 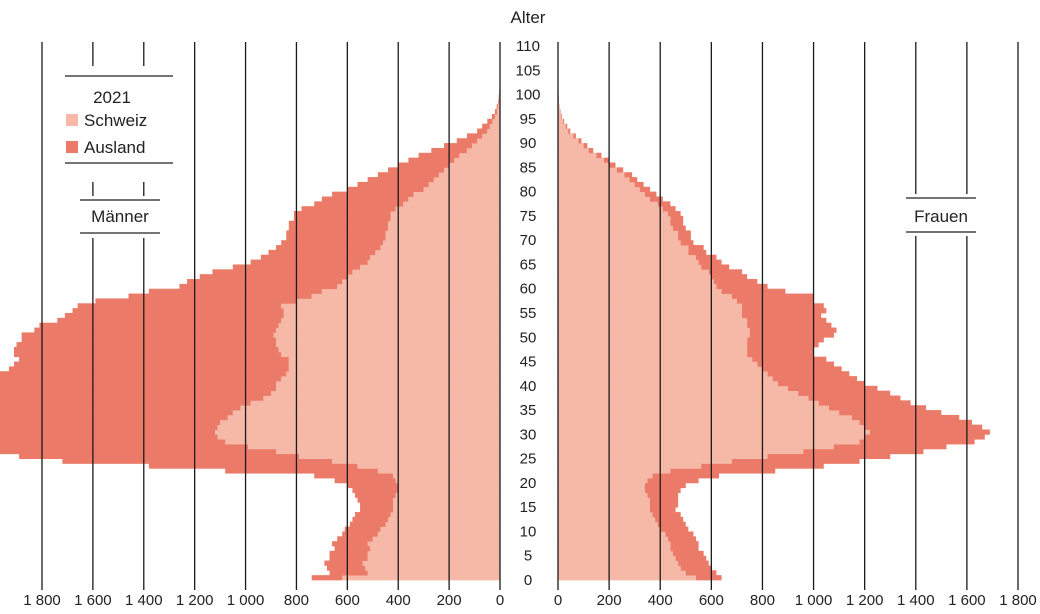 I want to click on legend: 2021 Schweiz Ausland, so click(x=120, y=124).